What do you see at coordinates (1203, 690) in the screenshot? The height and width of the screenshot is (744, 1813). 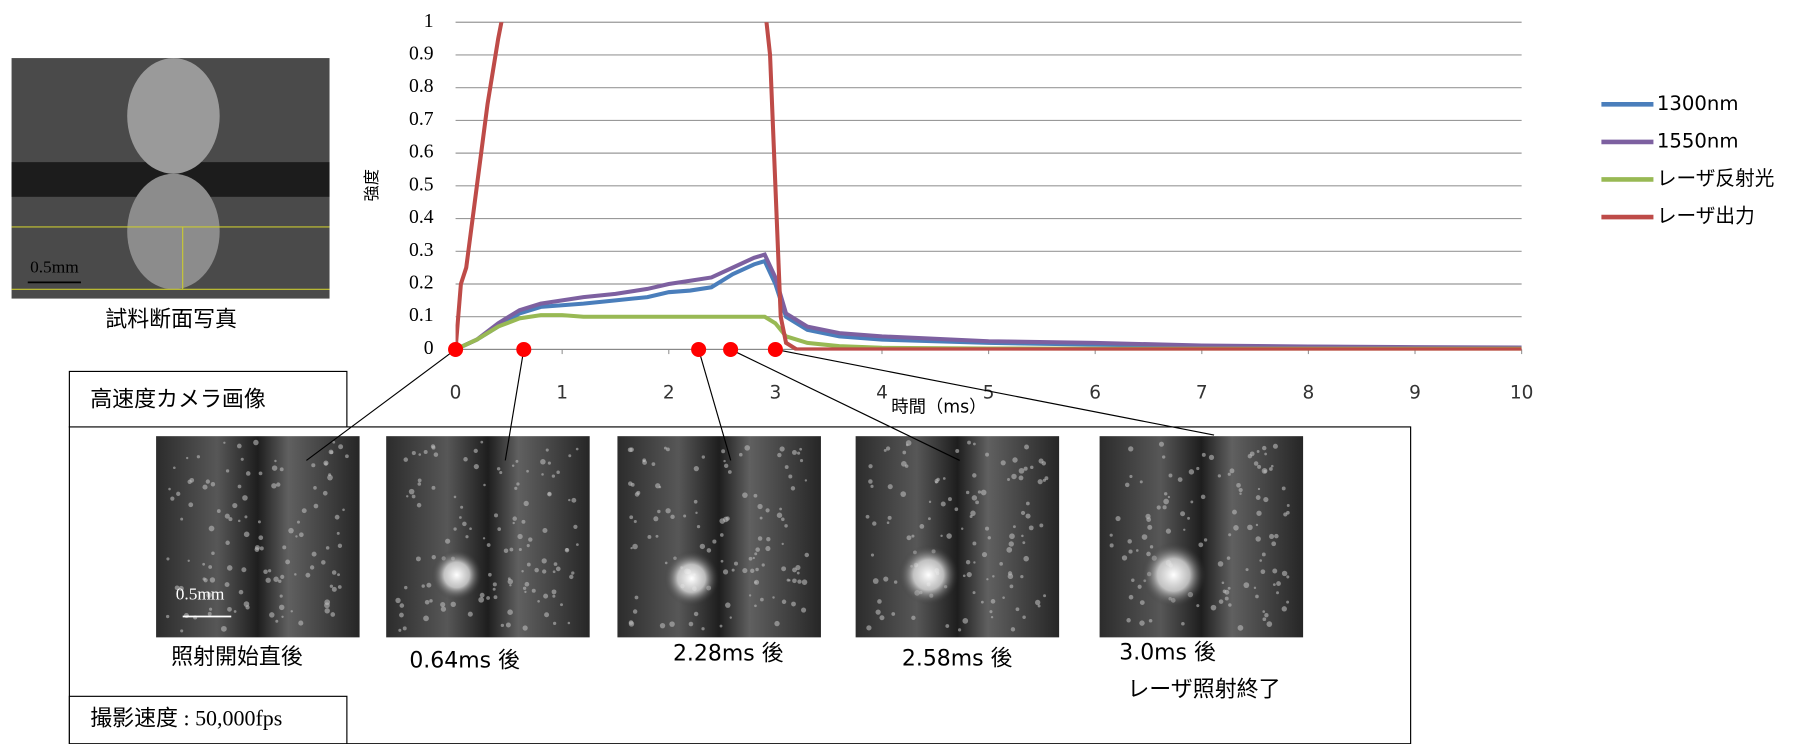 I see `frame-note: レーザ照射終了` at bounding box center [1203, 690].